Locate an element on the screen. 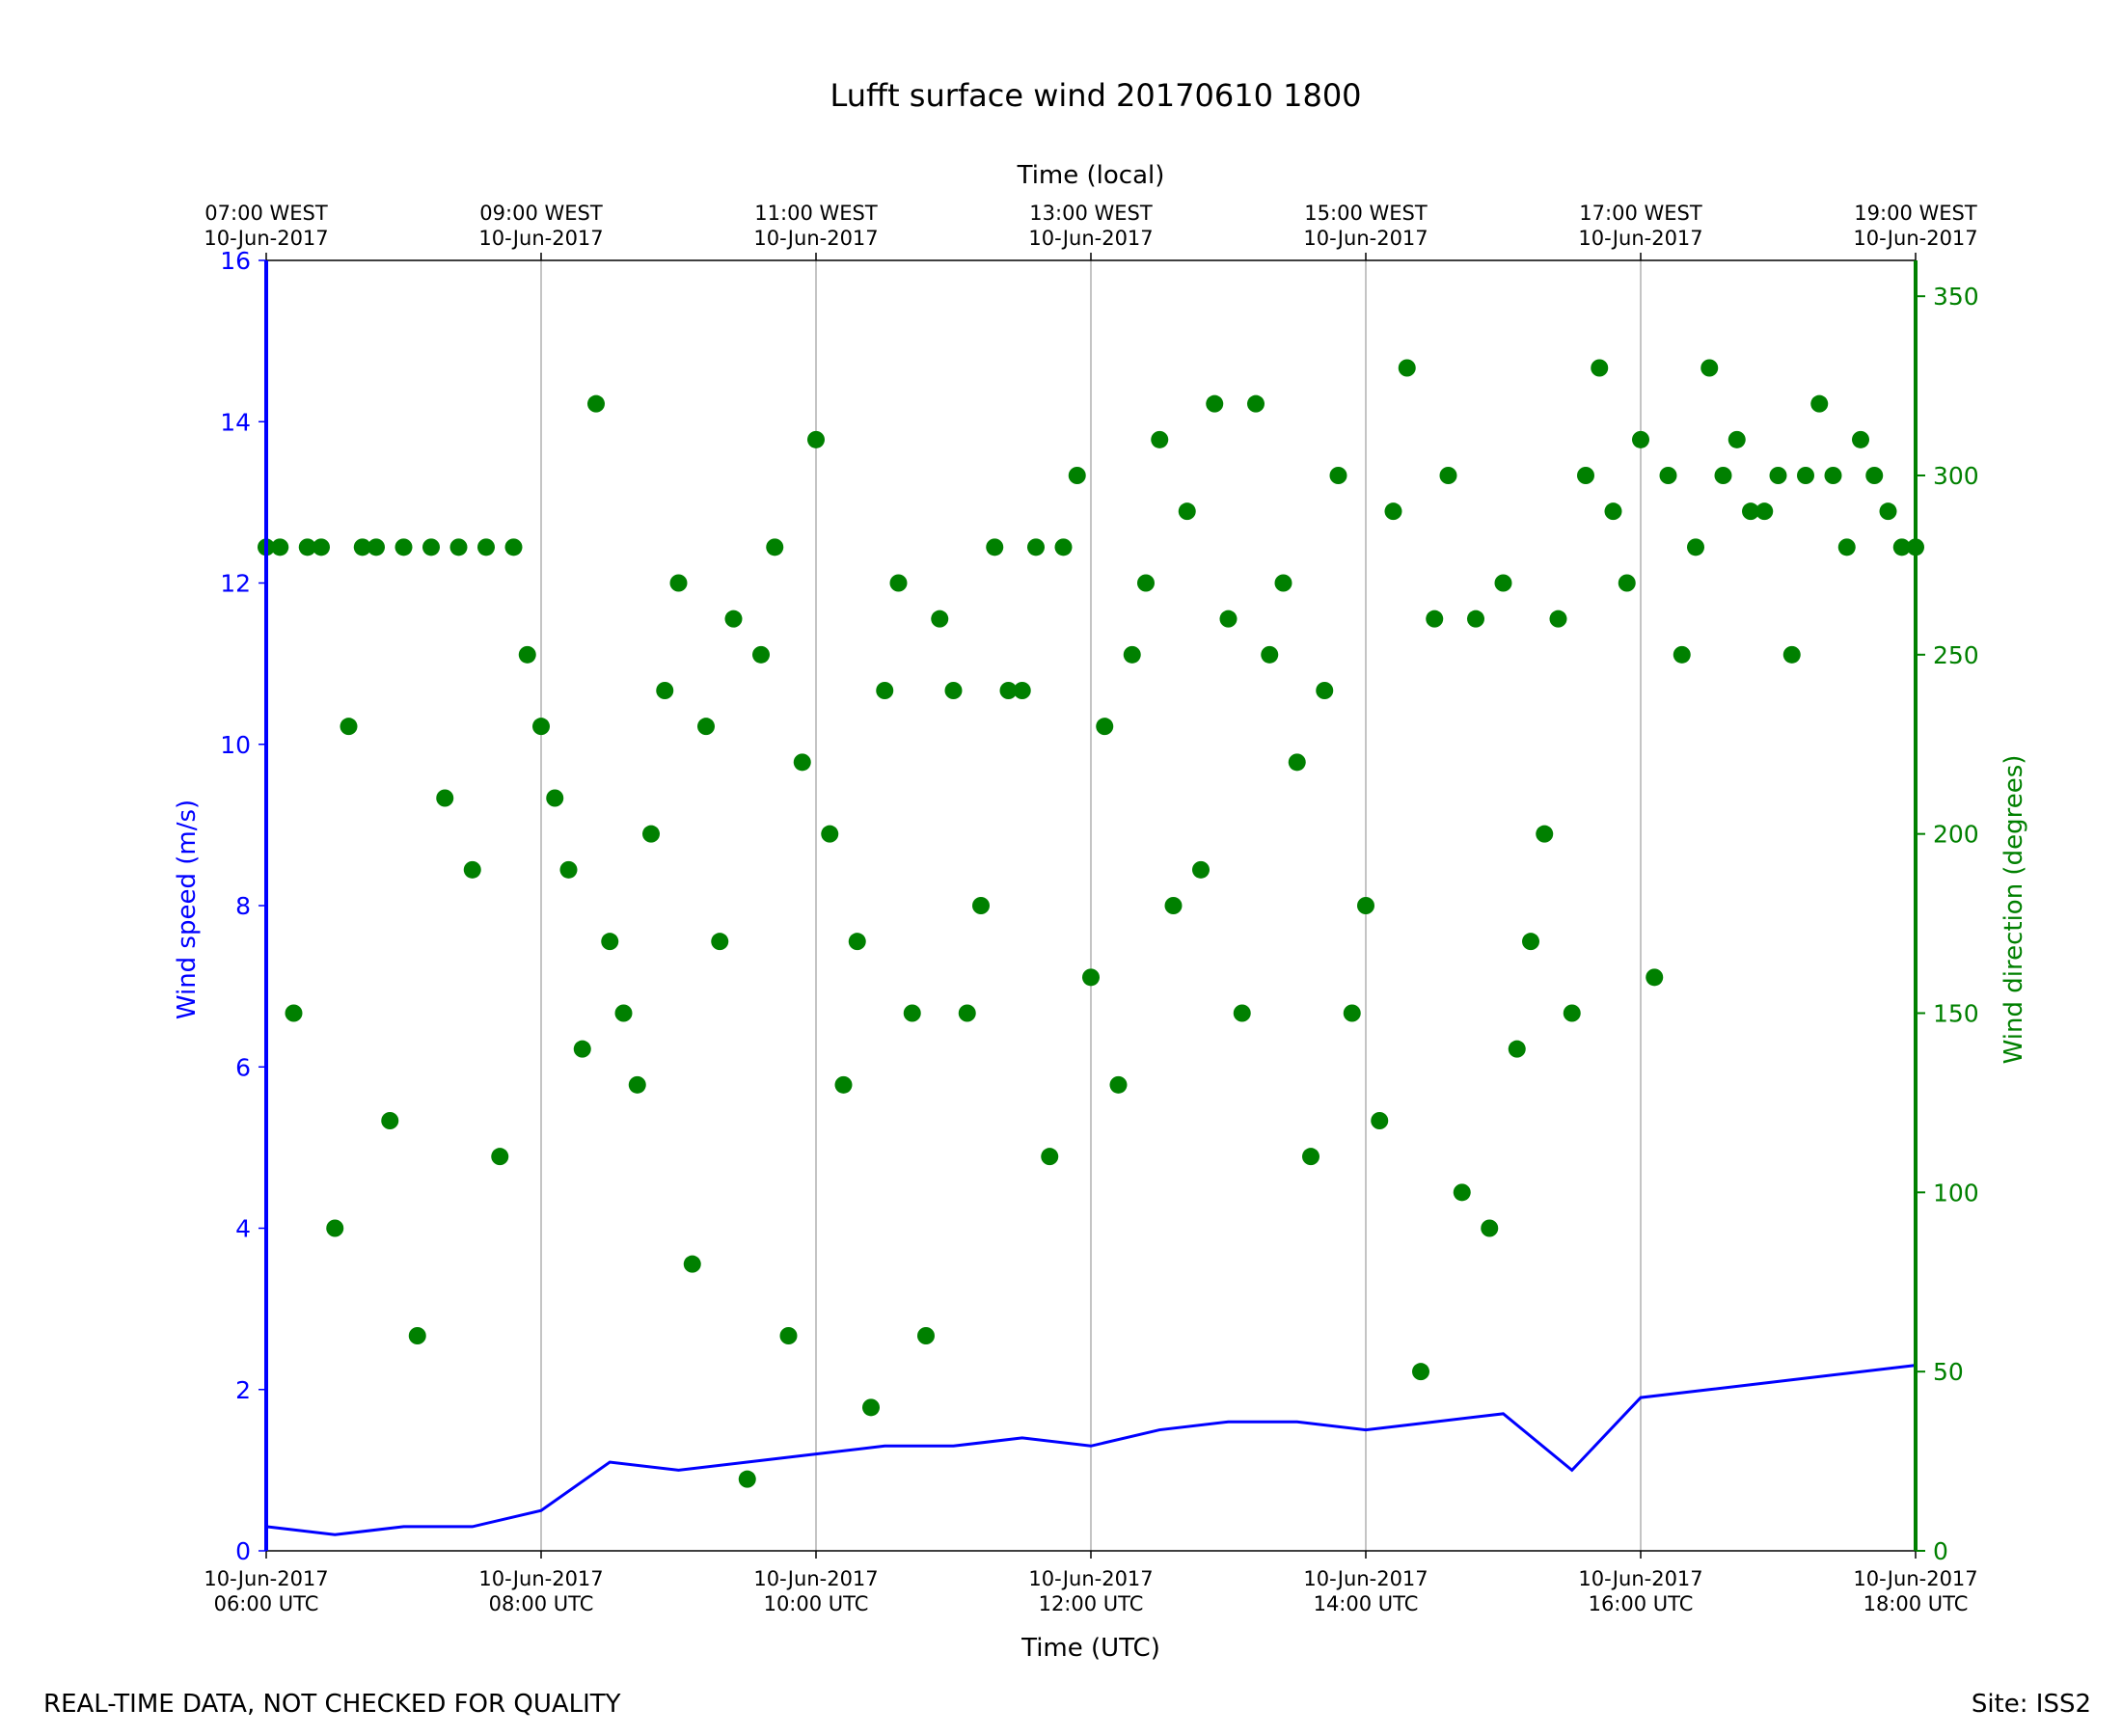  y2-tick-label: 300 is located at coordinates (1956, 476).